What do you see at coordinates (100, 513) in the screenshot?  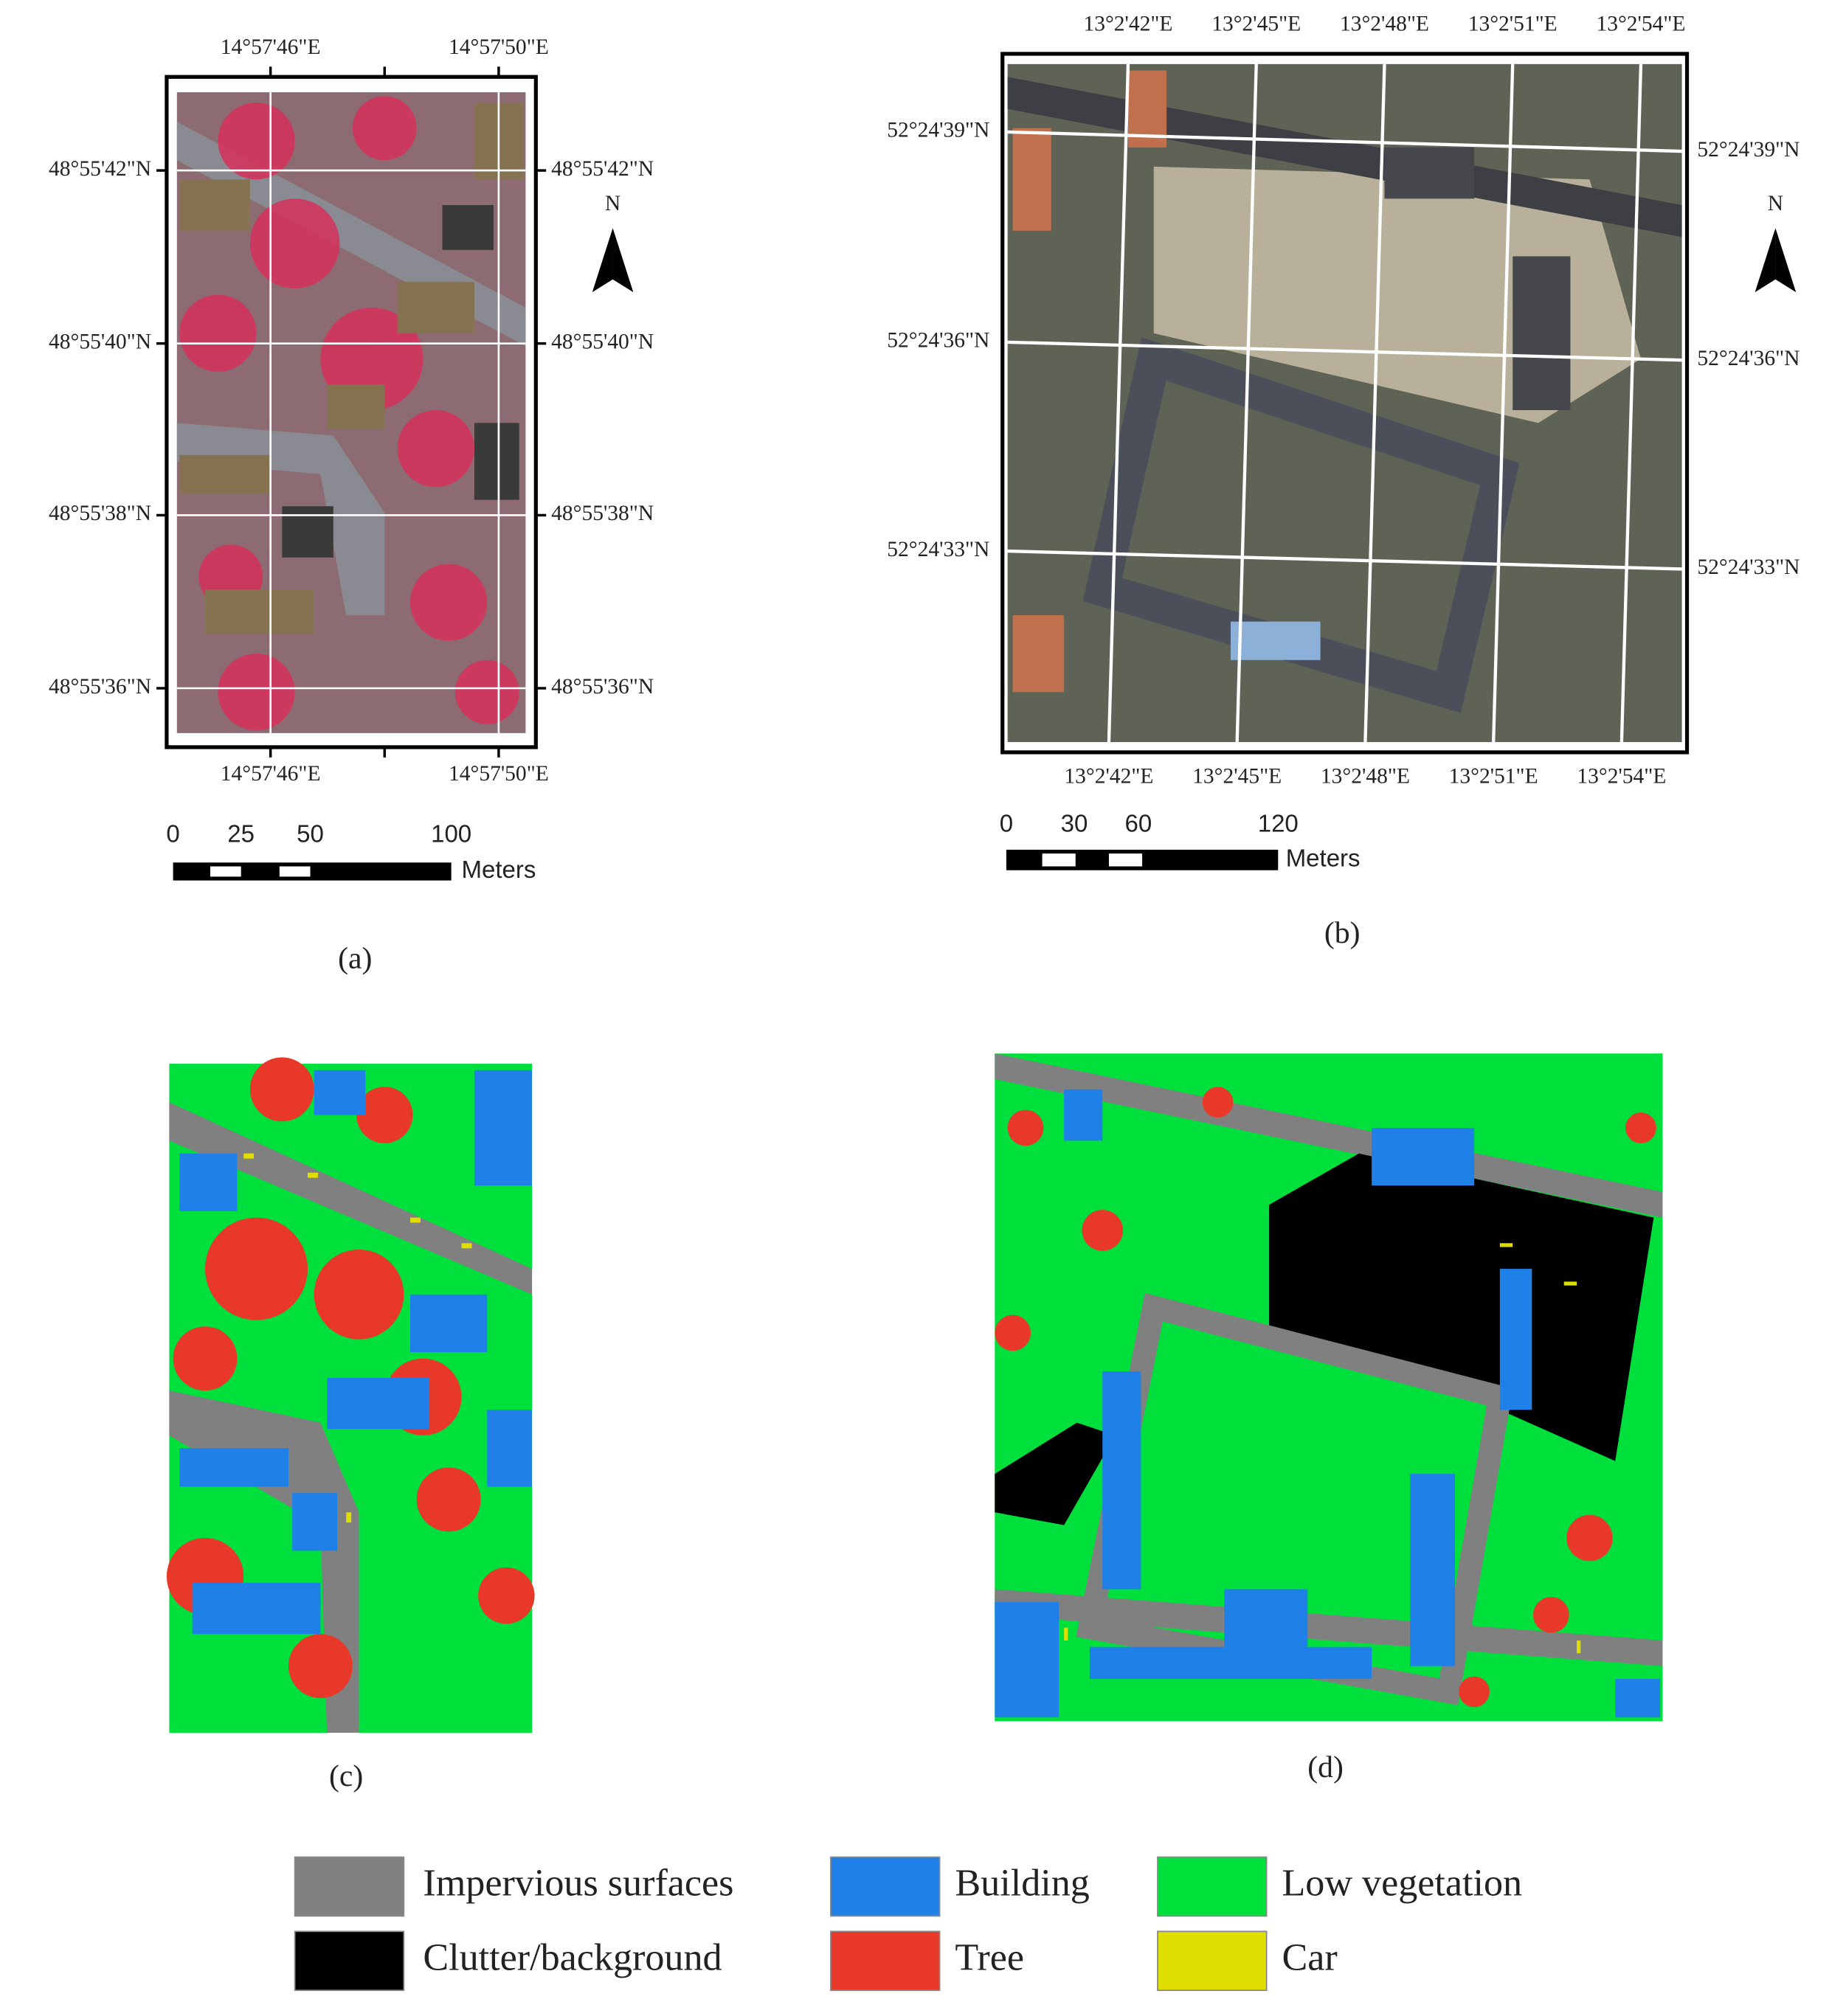 I see `left-coordinate: 48°55'38"N` at bounding box center [100, 513].